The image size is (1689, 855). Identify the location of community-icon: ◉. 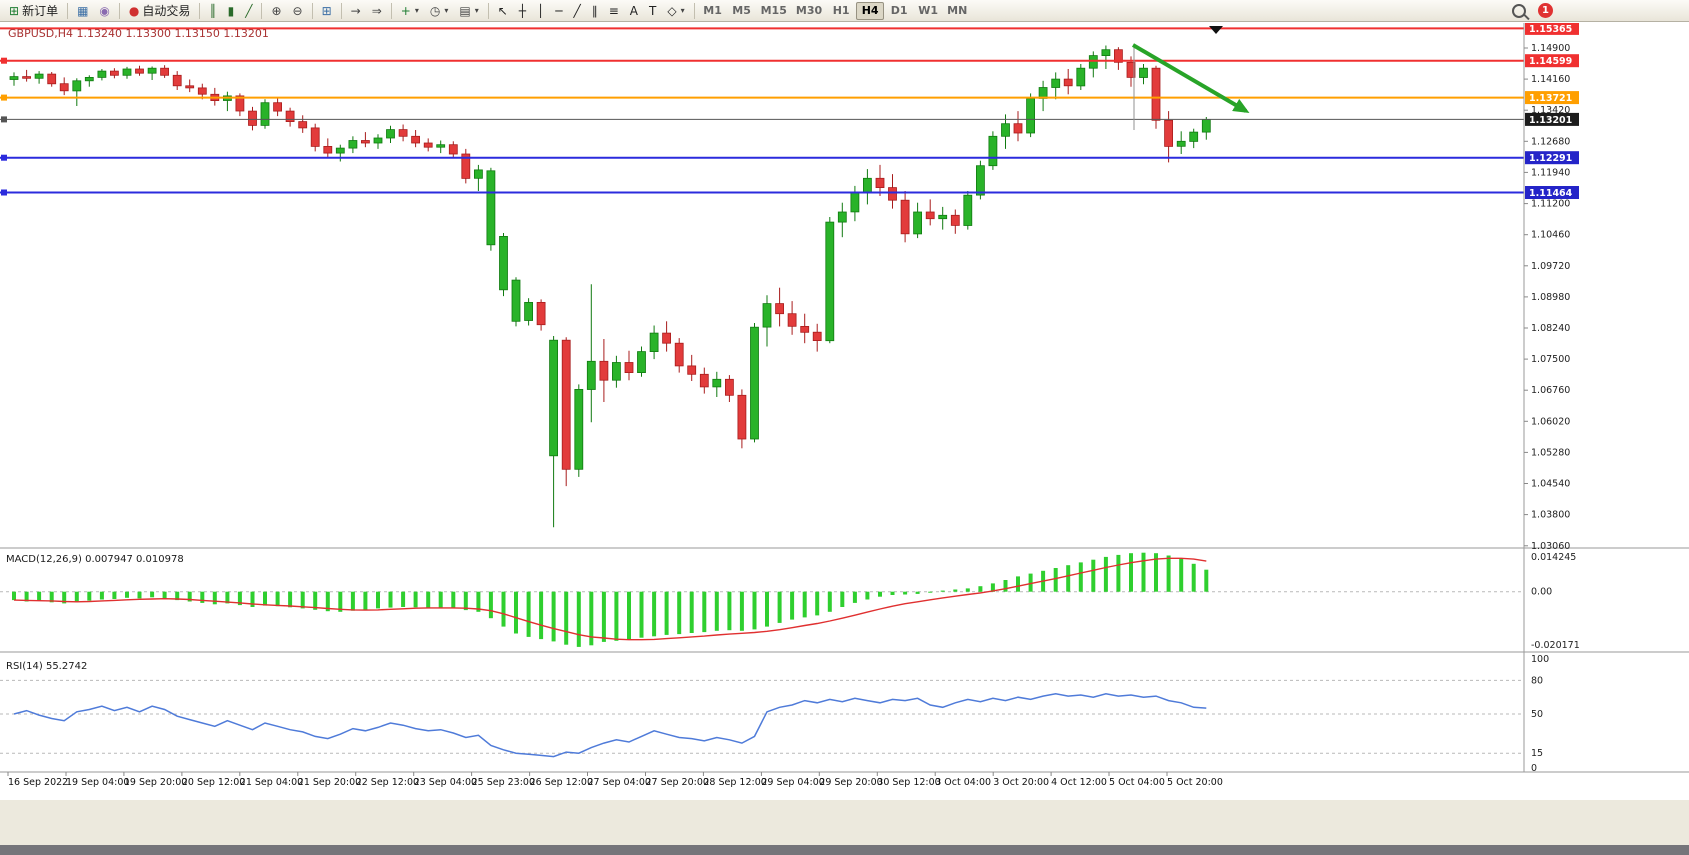
(104, 10).